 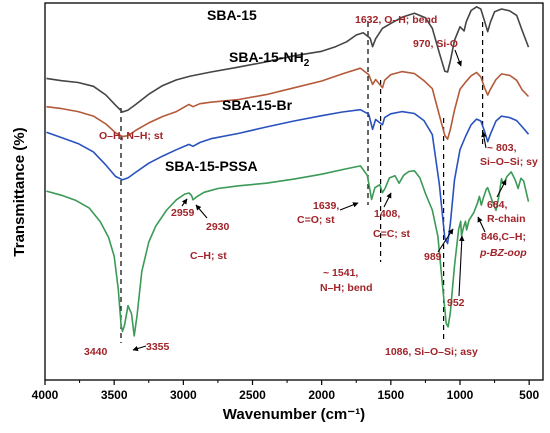 I want to click on x-tick-label-1000: 1000, so click(x=460, y=395).